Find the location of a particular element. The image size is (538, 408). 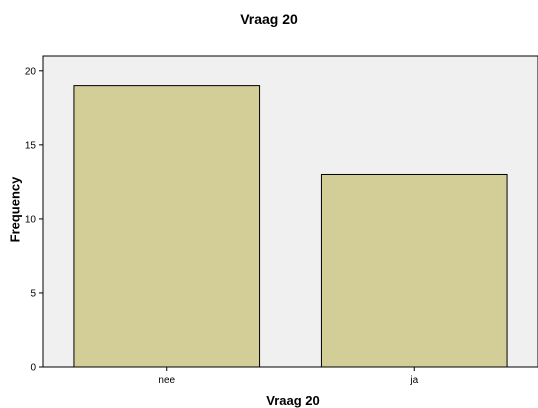

y-tick-label-0: 0 is located at coordinates (33, 368).